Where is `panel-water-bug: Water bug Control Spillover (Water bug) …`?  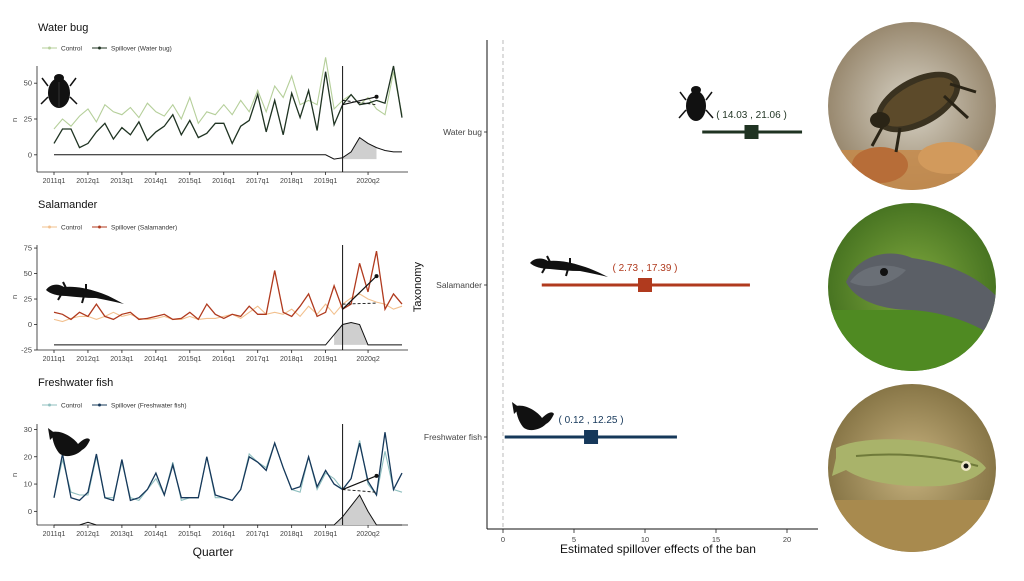 panel-water-bug: Water bug Control Spillover (Water bug) … is located at coordinates (209, 103).